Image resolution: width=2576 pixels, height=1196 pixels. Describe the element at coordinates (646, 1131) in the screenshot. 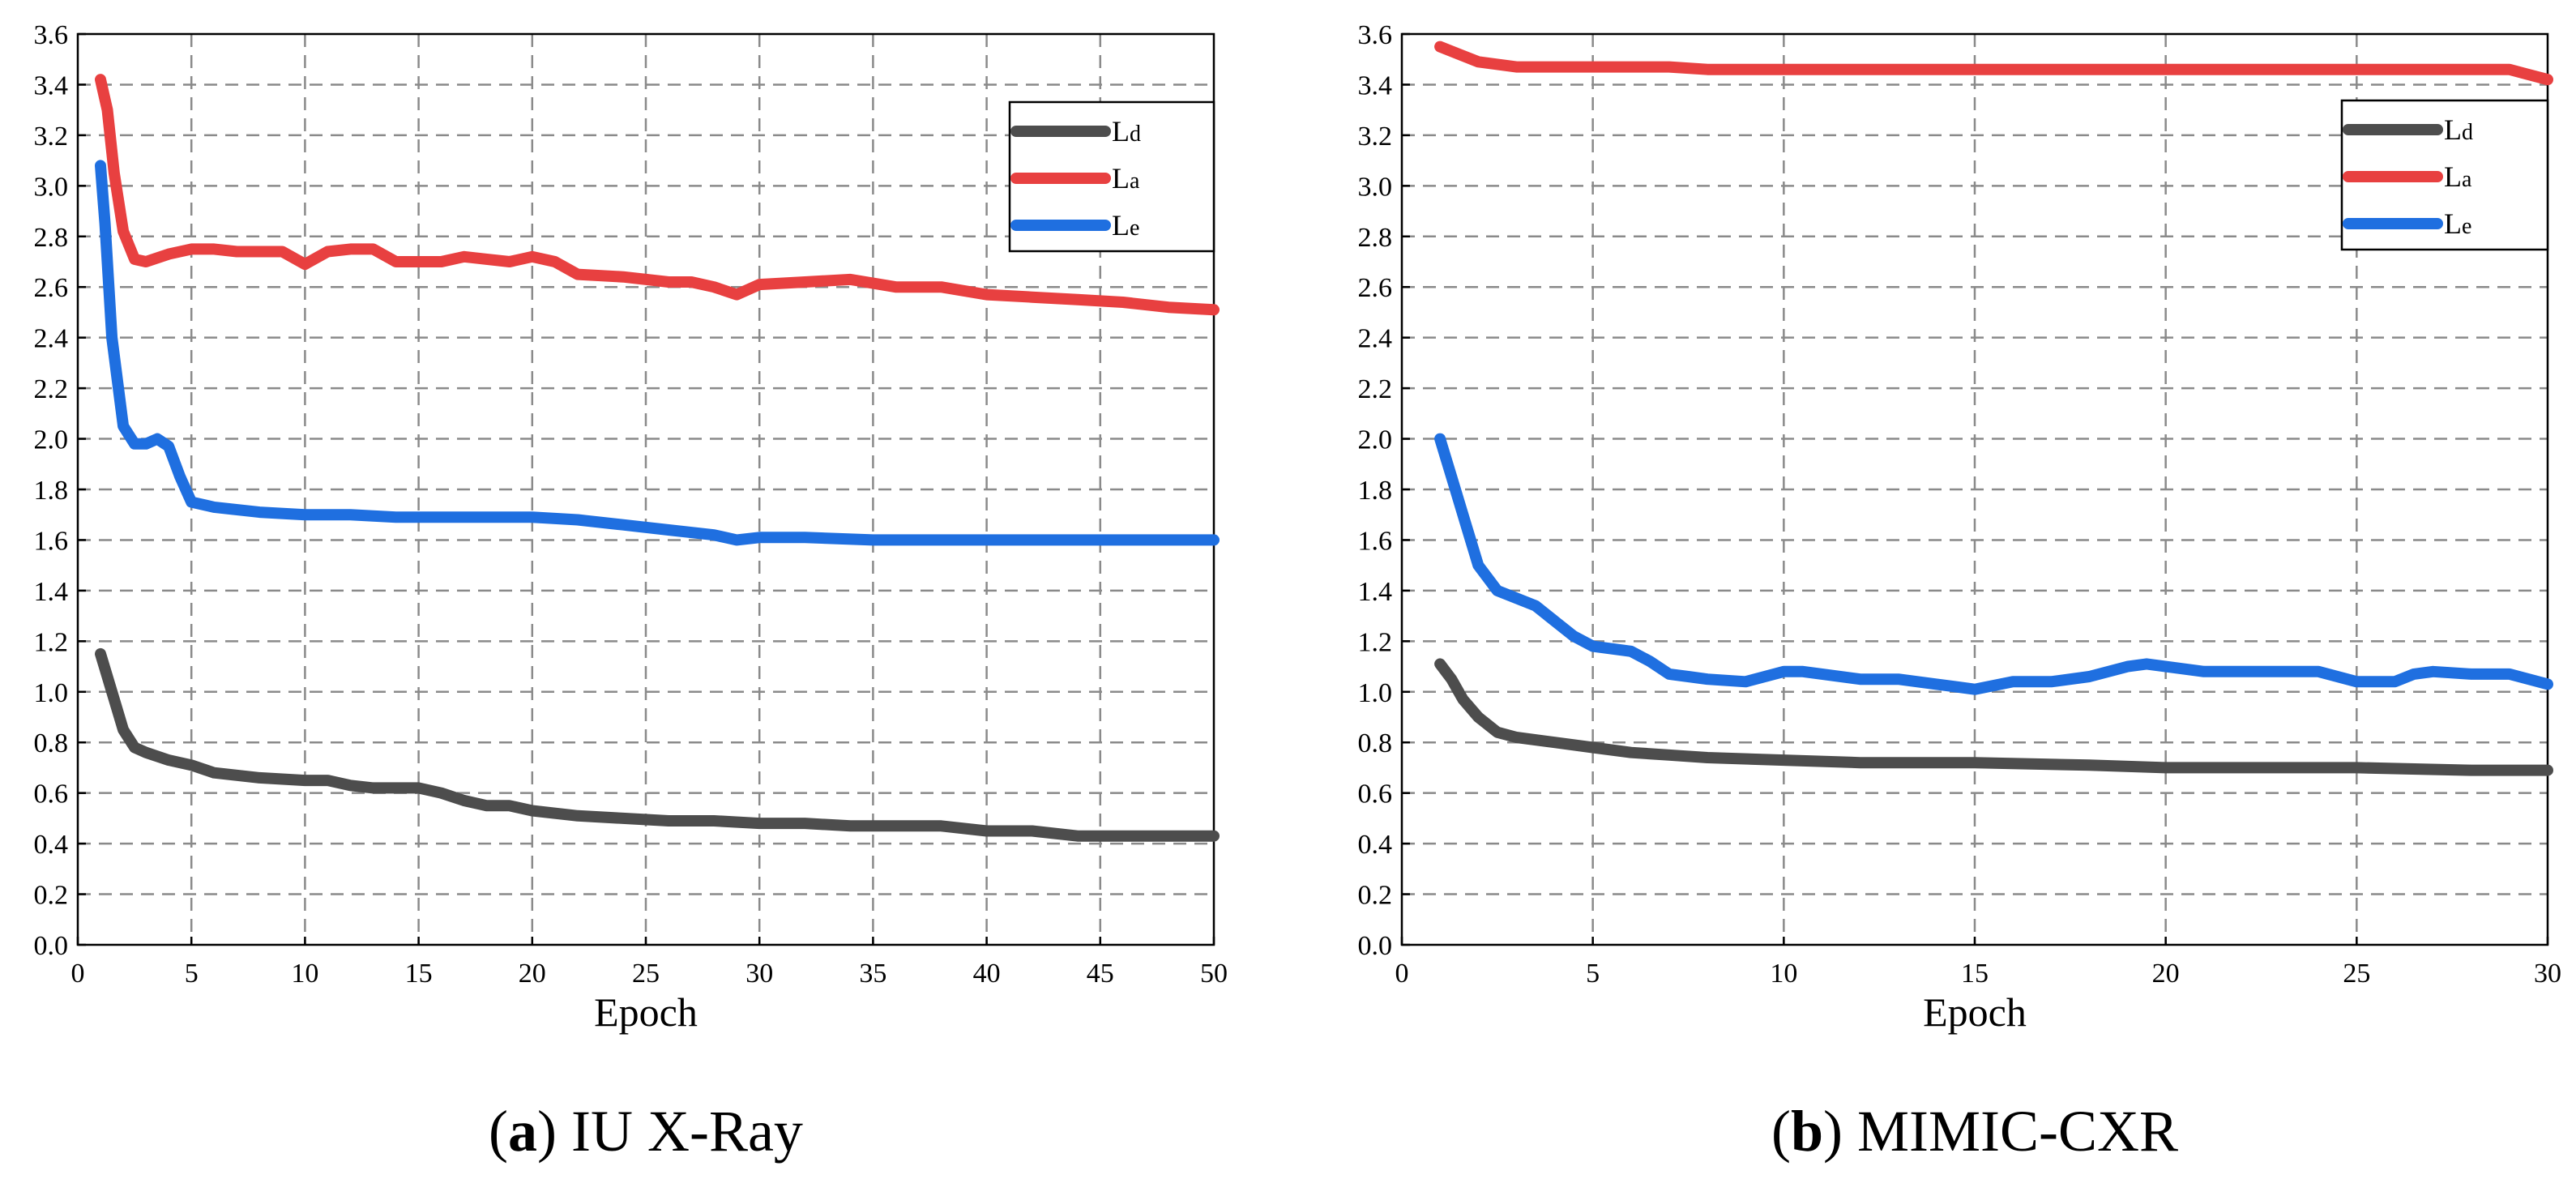

I see `figure-caption: (a) IU X-Ray` at that location.